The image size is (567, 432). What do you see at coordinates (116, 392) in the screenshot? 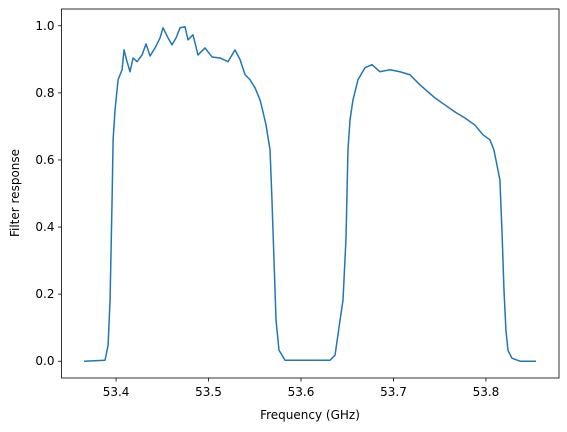
I see `x-tick-label: 53.4` at bounding box center [116, 392].